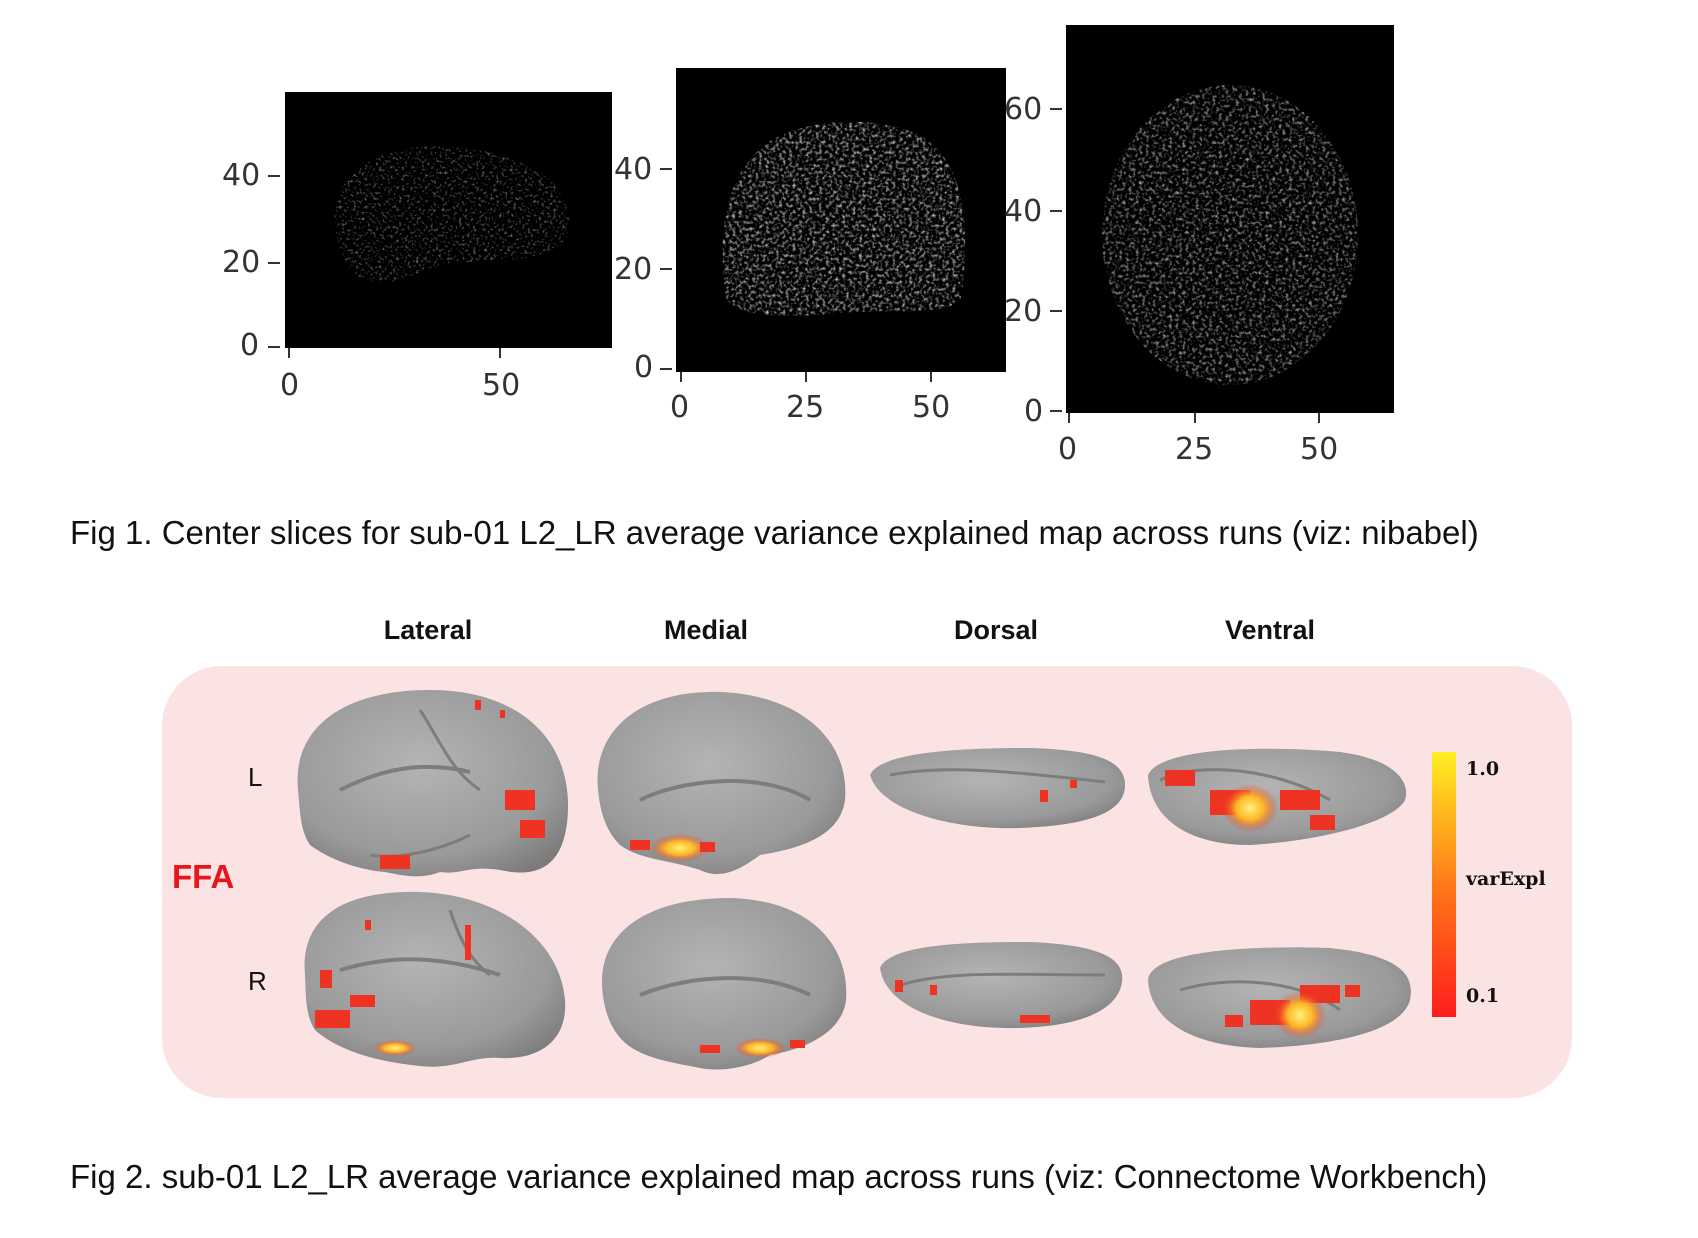 This screenshot has width=1698, height=1238. Describe the element at coordinates (996, 630) in the screenshot. I see `view-label-dorsal: Dorsal` at that location.